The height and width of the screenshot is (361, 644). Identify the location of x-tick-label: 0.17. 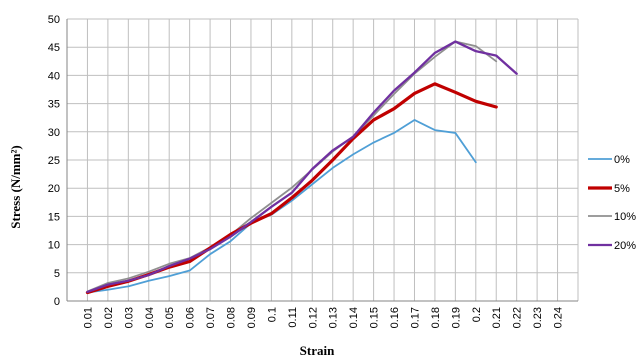
(415, 317).